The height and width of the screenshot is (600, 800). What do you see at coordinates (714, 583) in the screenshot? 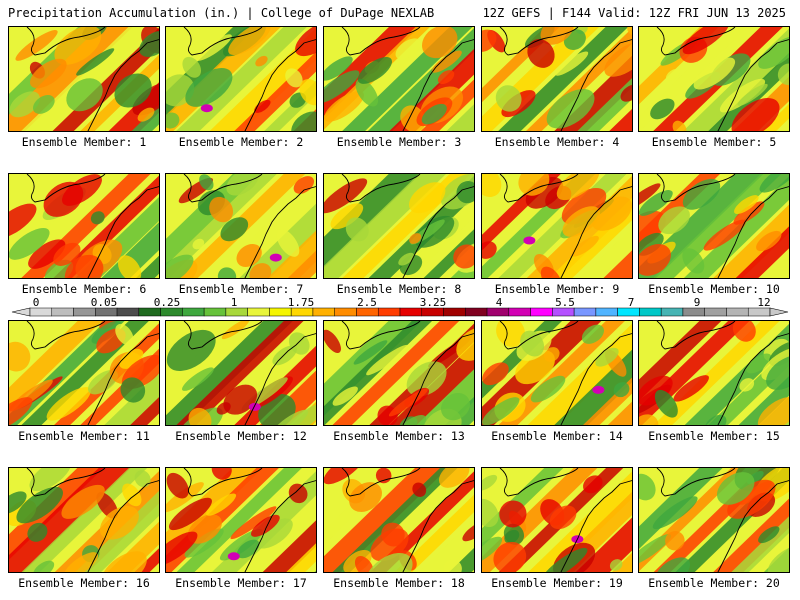
I see `ensemble-member-label: Ensemble Member: 20` at bounding box center [714, 583].